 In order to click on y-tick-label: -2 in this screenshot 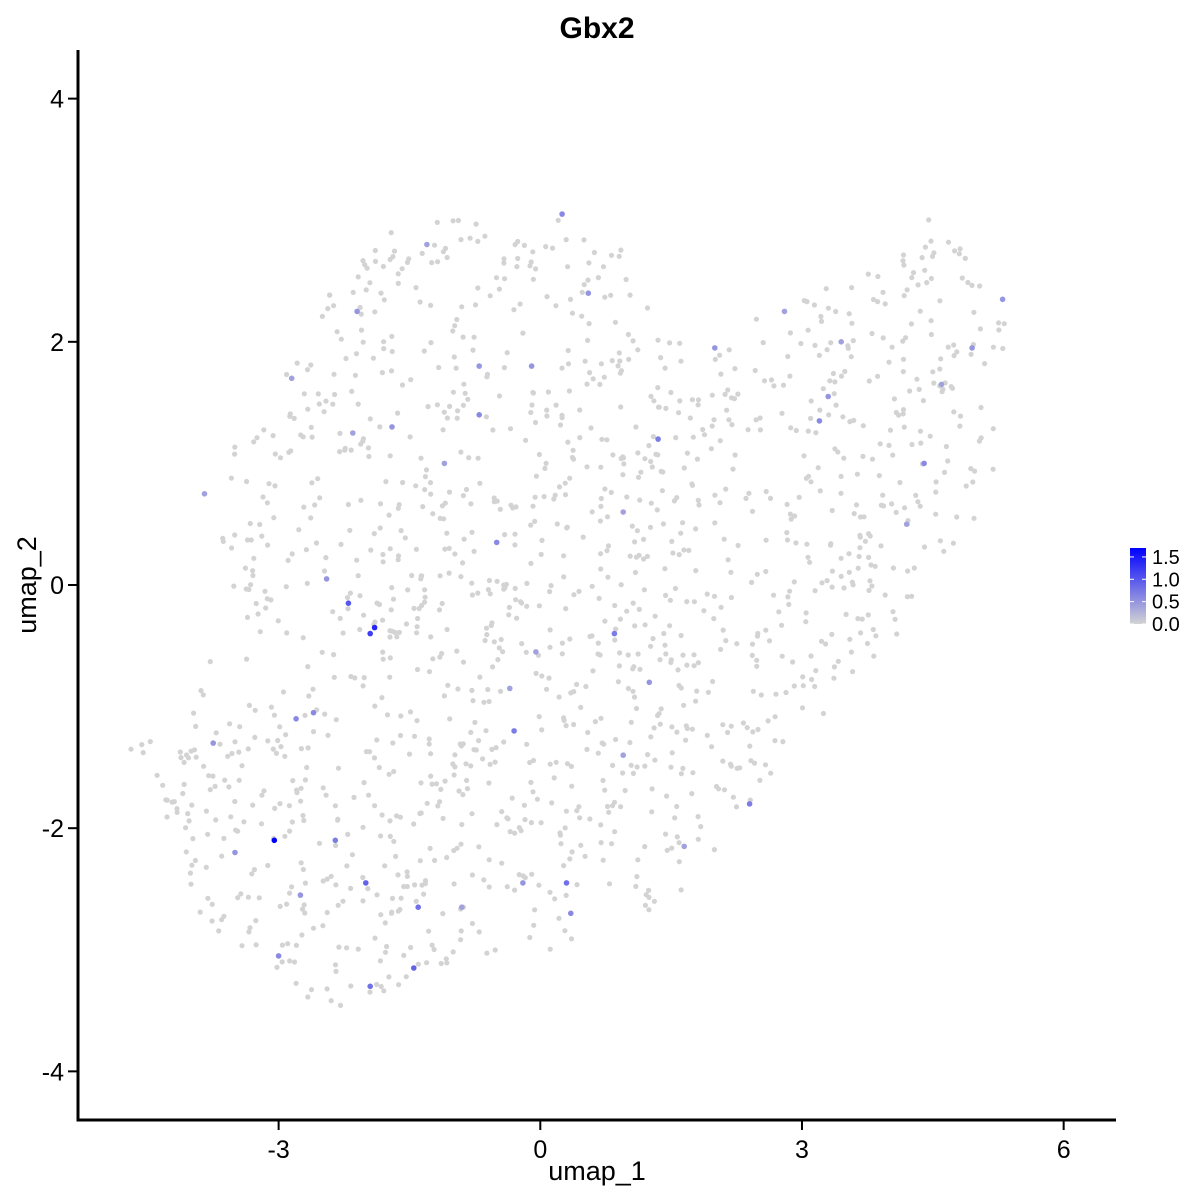, I will do `click(53, 829)`.